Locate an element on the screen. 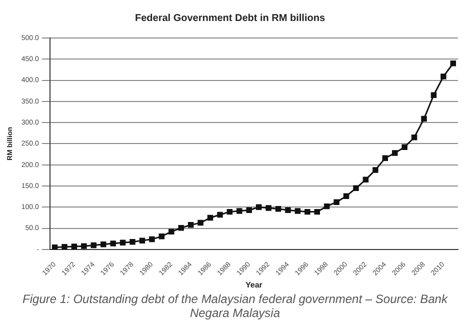  x-axis-title: Year is located at coordinates (254, 285).